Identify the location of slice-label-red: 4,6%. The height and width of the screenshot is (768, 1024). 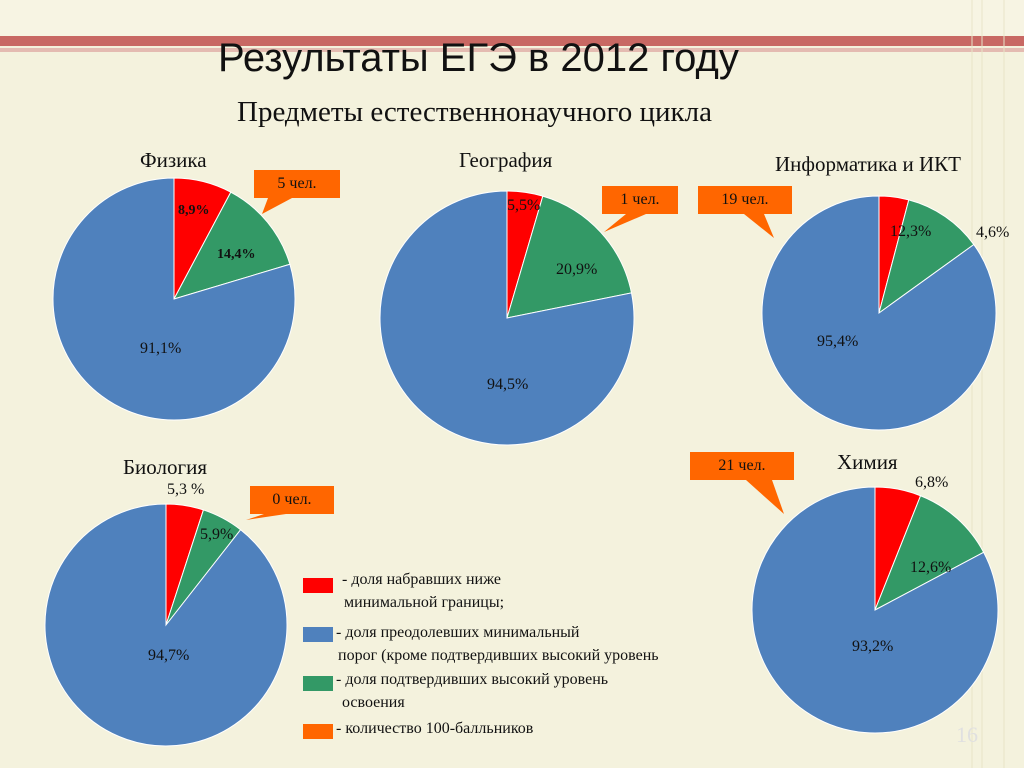
(993, 232).